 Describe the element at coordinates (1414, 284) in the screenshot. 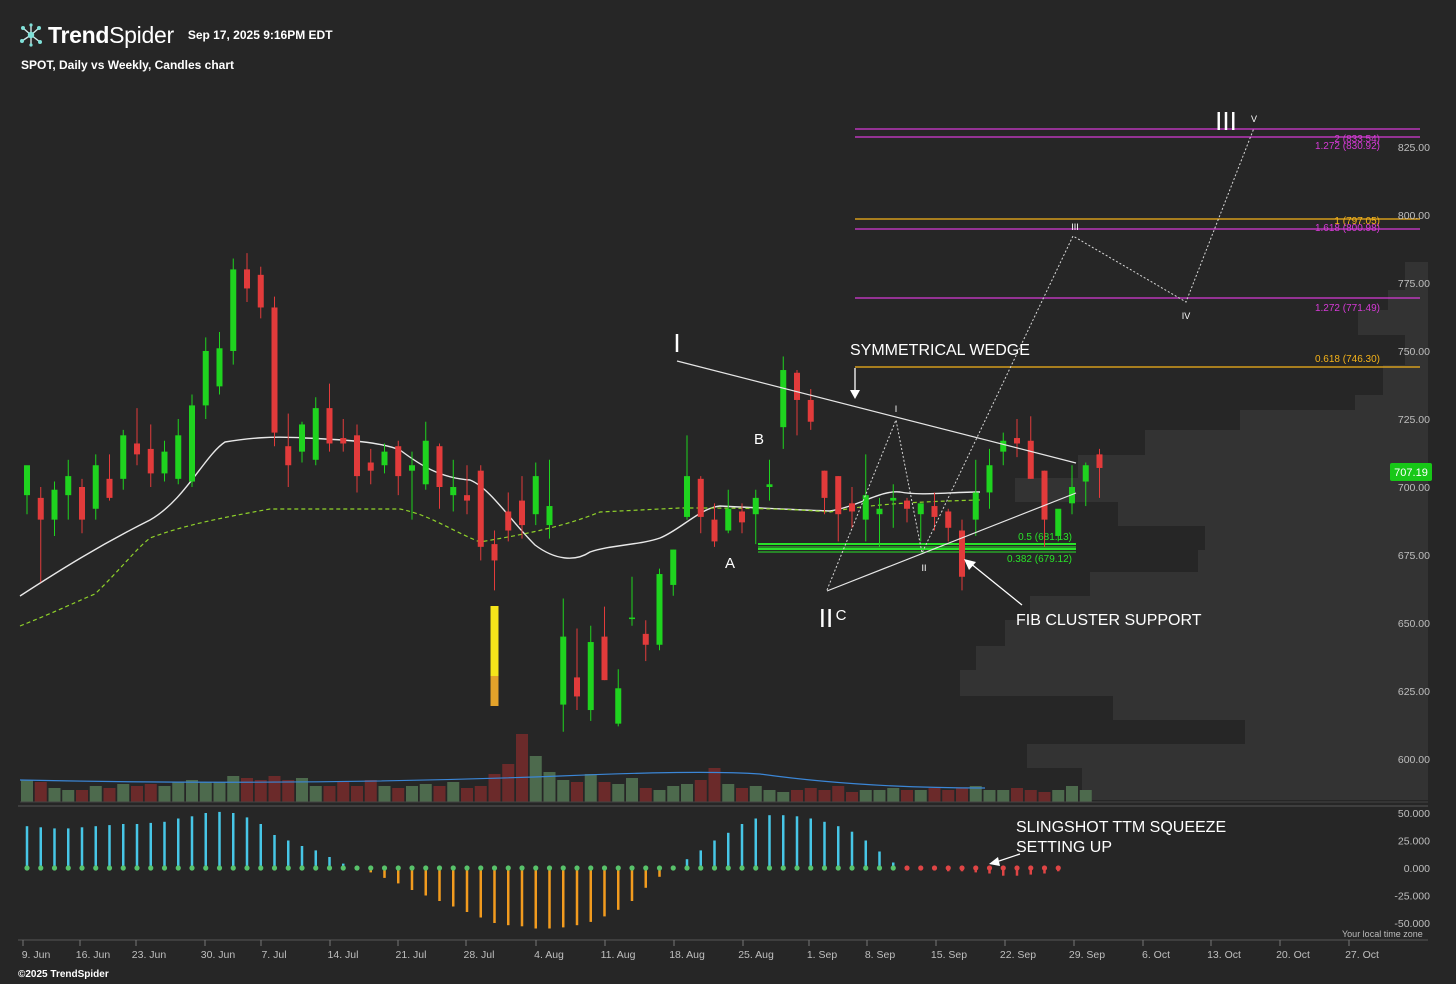

I see `price-tick-label: 775.00` at that location.